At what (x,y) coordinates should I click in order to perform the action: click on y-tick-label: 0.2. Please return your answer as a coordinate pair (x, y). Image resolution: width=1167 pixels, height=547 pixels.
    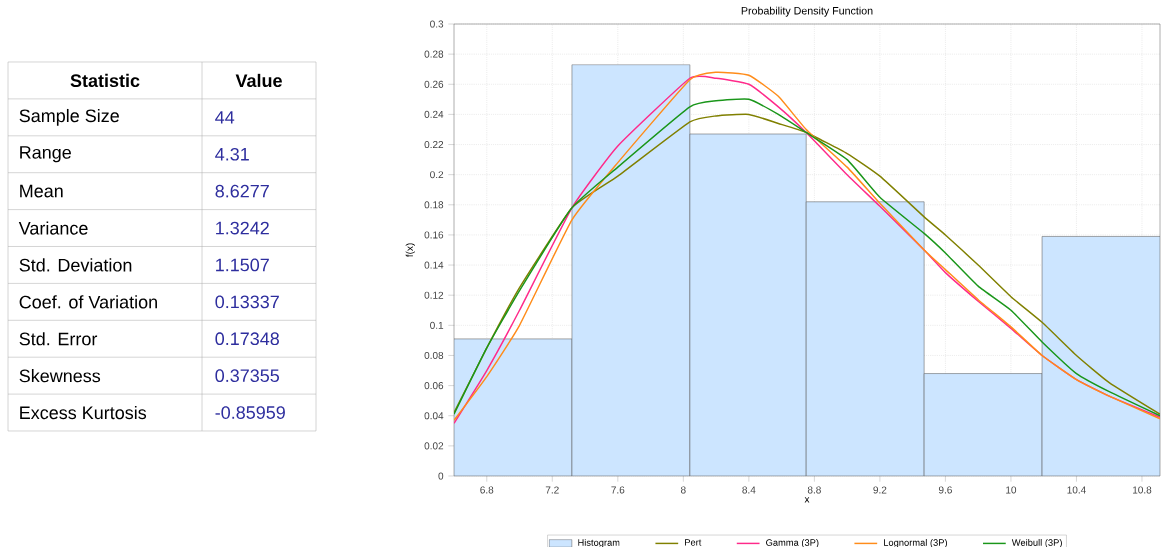
    Looking at the image, I should click on (437, 175).